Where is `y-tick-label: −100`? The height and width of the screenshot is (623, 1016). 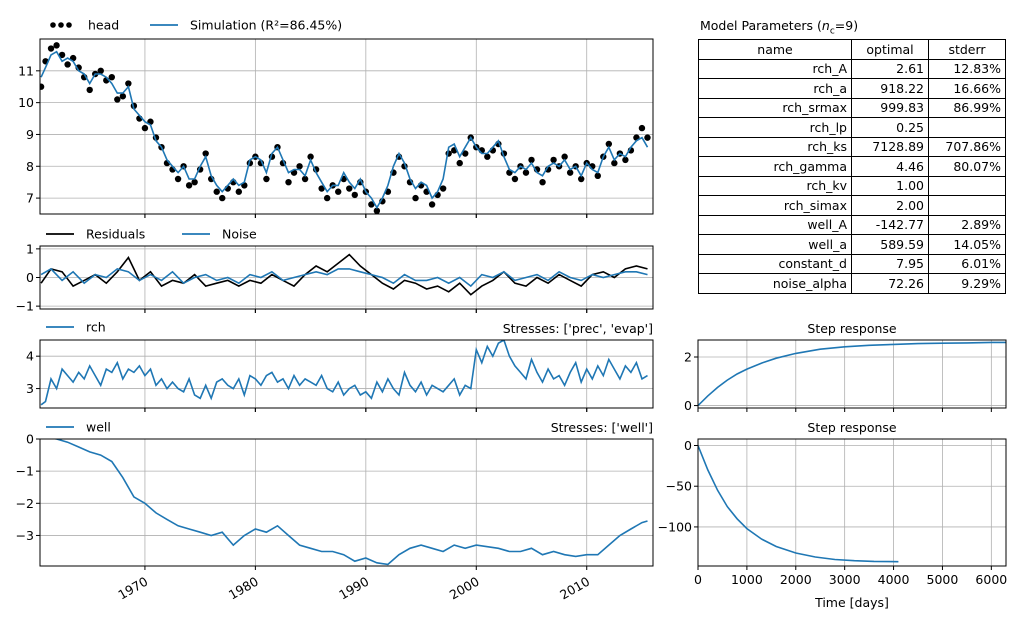
y-tick-label: −100 is located at coordinates (675, 526).